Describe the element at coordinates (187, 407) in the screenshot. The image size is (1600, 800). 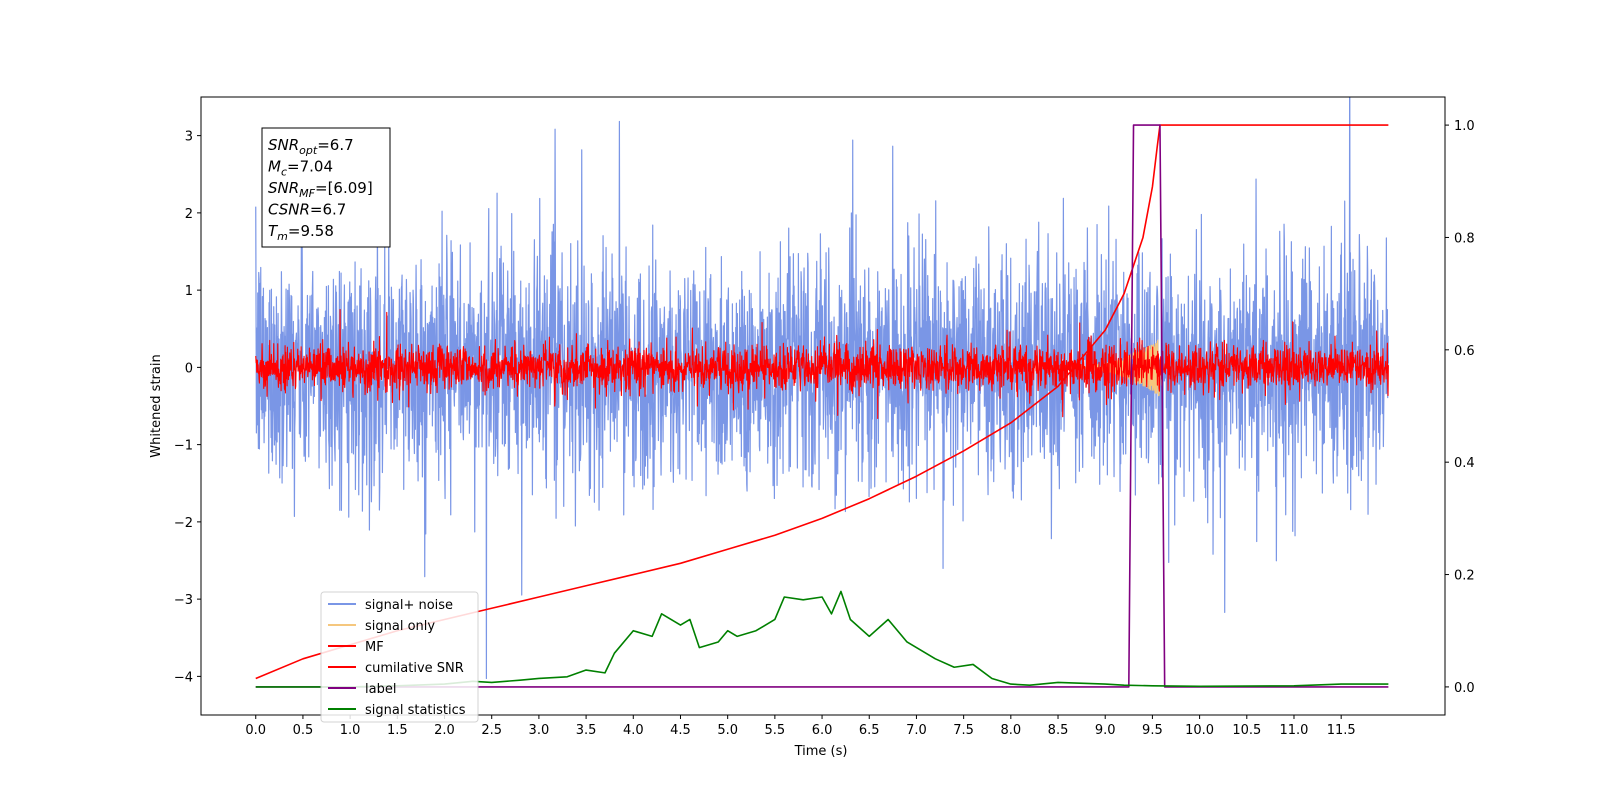
I see `y-axis-left: 3 2 1 0 −1 −2 −3 −4` at that location.